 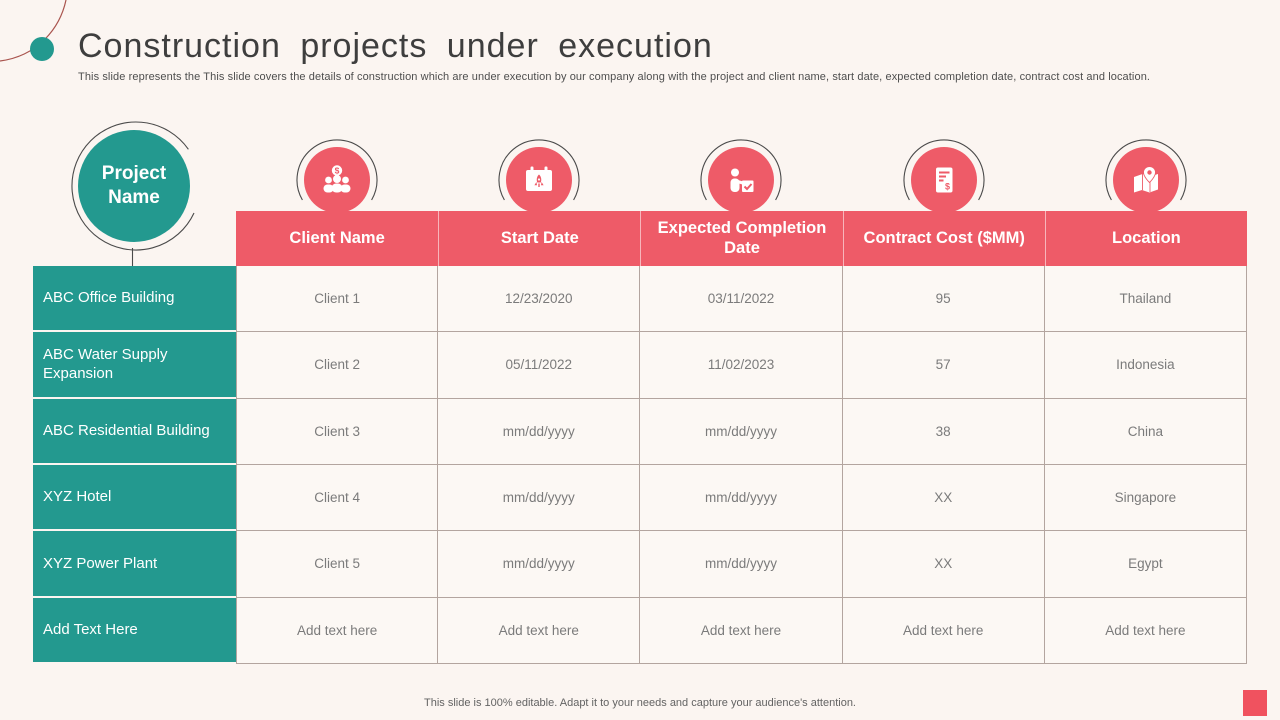 I want to click on client-cell: Client 1, so click(x=337, y=299).